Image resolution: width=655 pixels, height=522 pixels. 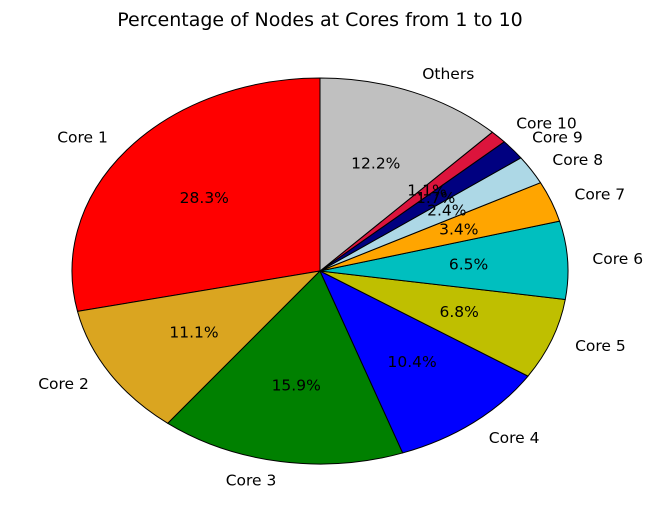 What do you see at coordinates (204, 198) in the screenshot?
I see `slice-percent-label: 28.3%` at bounding box center [204, 198].